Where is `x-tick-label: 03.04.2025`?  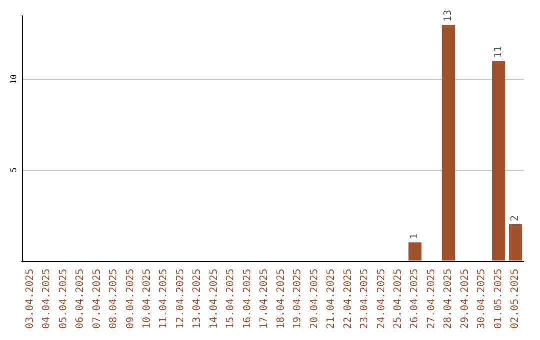 x-tick-label: 03.04.2025 is located at coordinates (30, 299).